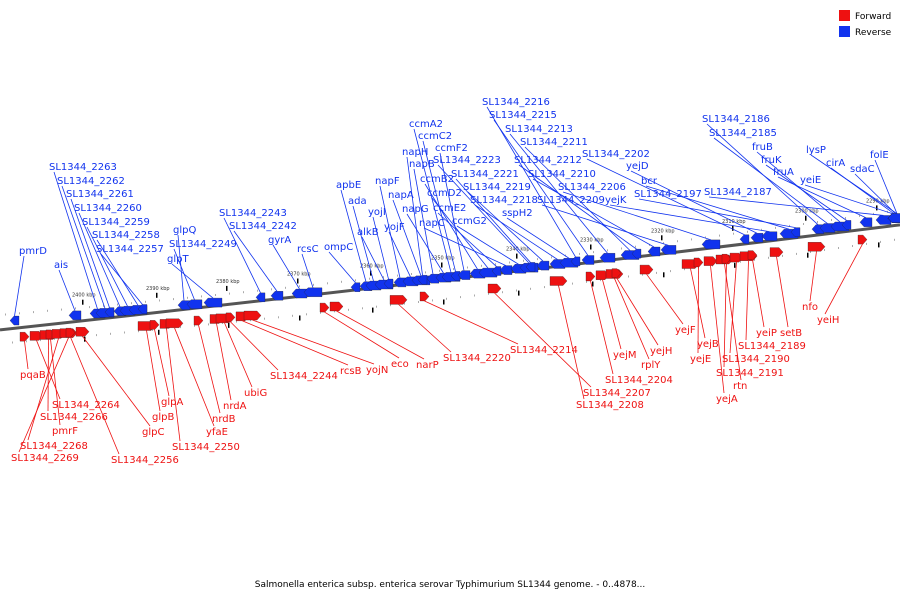  I want to click on gene-label-forward: rplY, so click(651, 365).